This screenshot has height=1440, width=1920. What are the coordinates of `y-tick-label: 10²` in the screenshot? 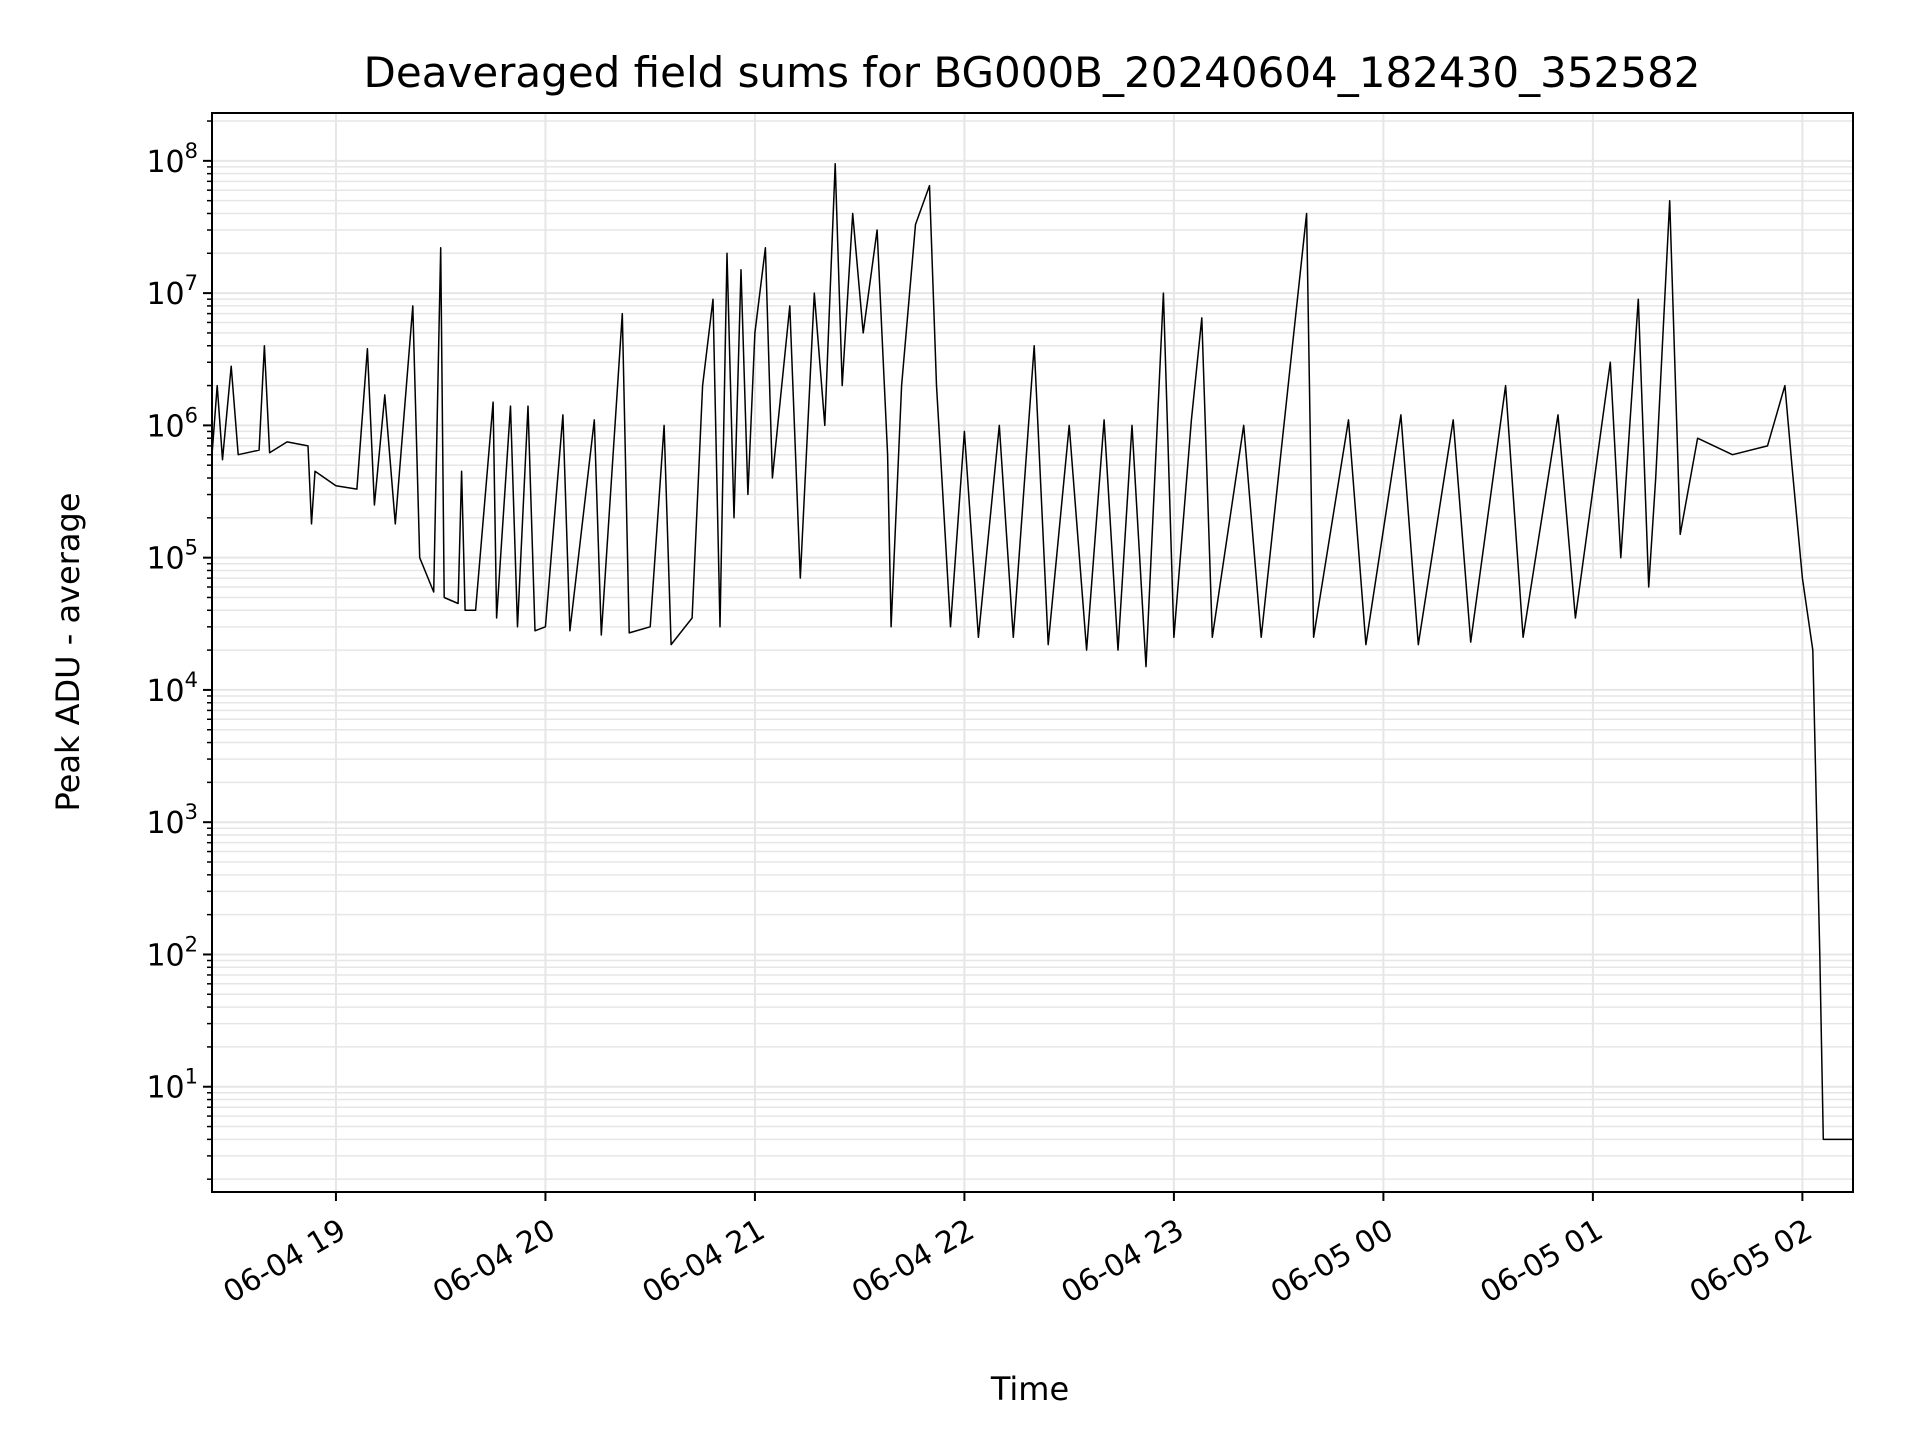 It's located at (172, 952).